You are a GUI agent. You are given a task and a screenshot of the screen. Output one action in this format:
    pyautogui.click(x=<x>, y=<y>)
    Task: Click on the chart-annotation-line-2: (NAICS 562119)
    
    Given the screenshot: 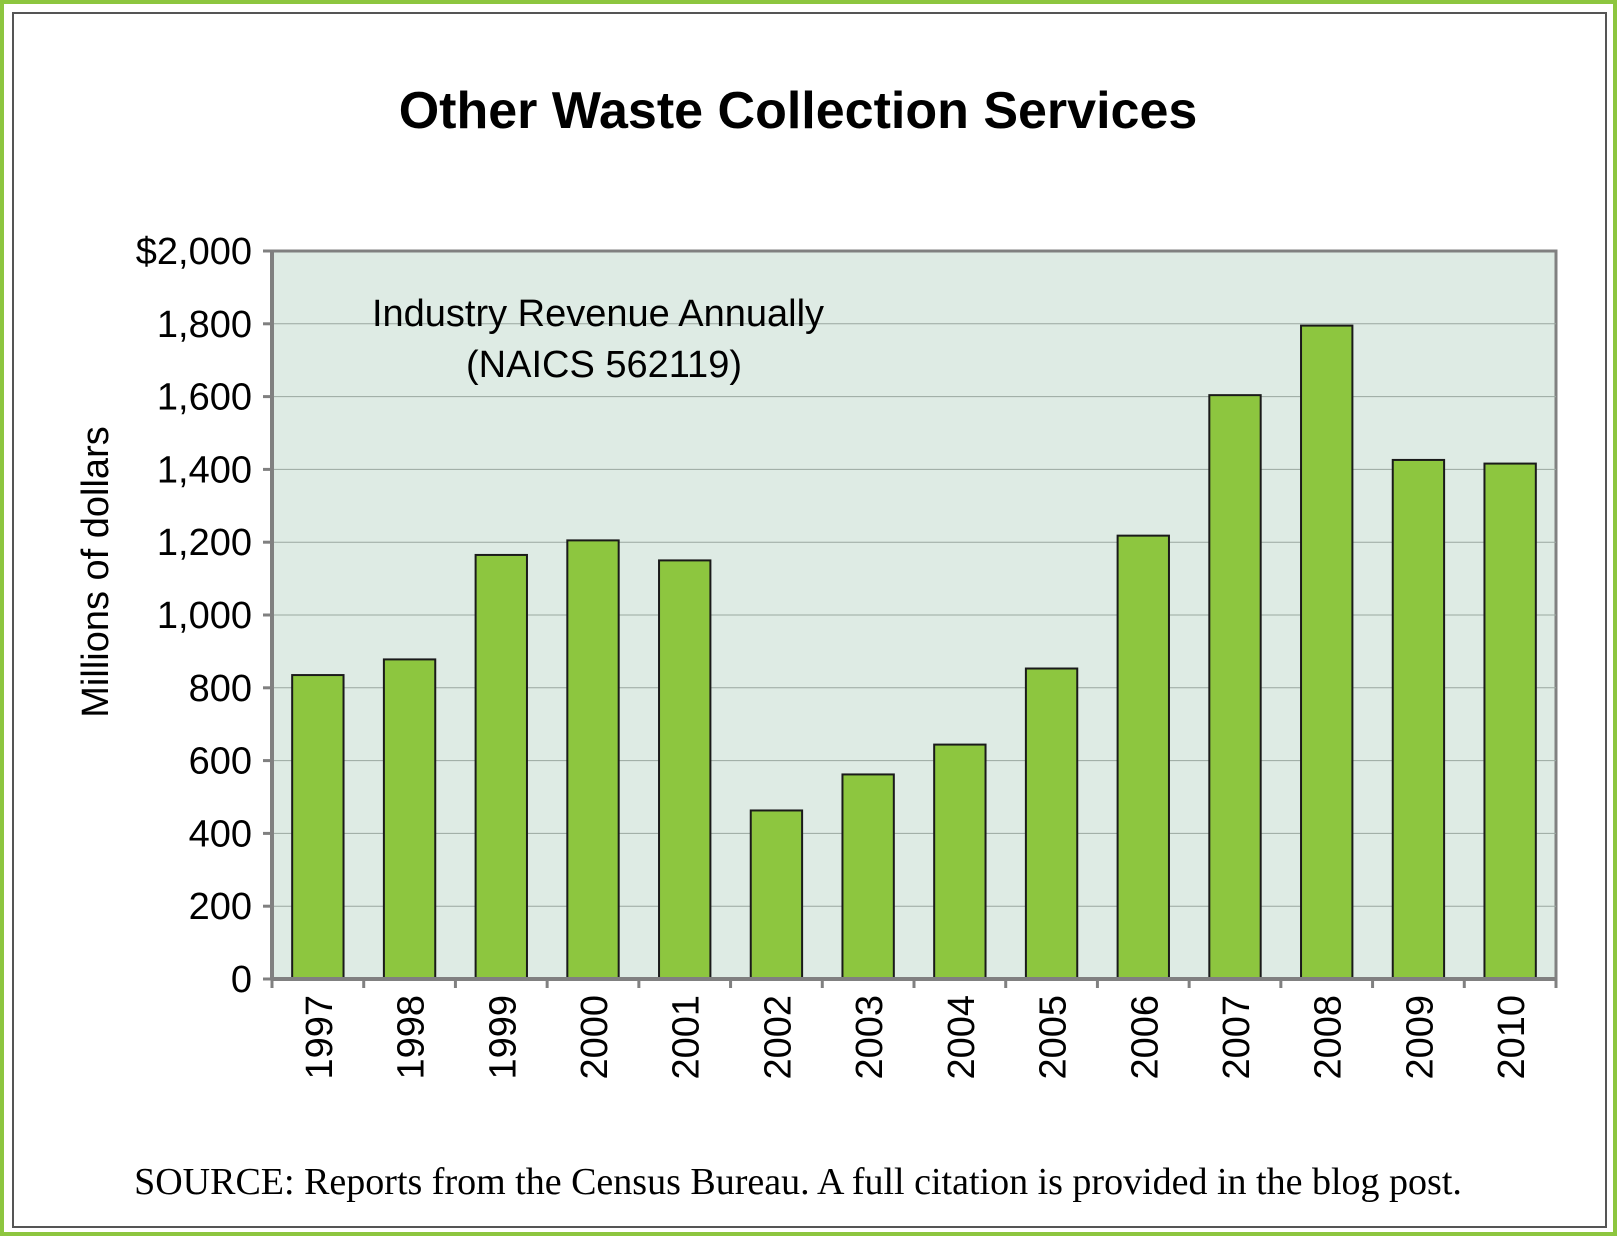 What is the action you would take?
    pyautogui.click(x=604, y=365)
    